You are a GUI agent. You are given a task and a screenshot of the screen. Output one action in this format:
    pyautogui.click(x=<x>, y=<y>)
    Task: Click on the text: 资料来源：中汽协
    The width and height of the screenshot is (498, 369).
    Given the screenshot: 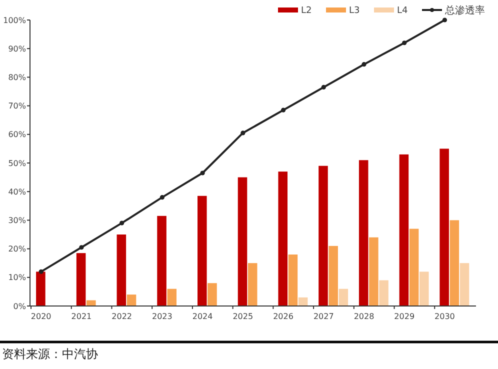 What is the action you would take?
    pyautogui.click(x=50, y=354)
    